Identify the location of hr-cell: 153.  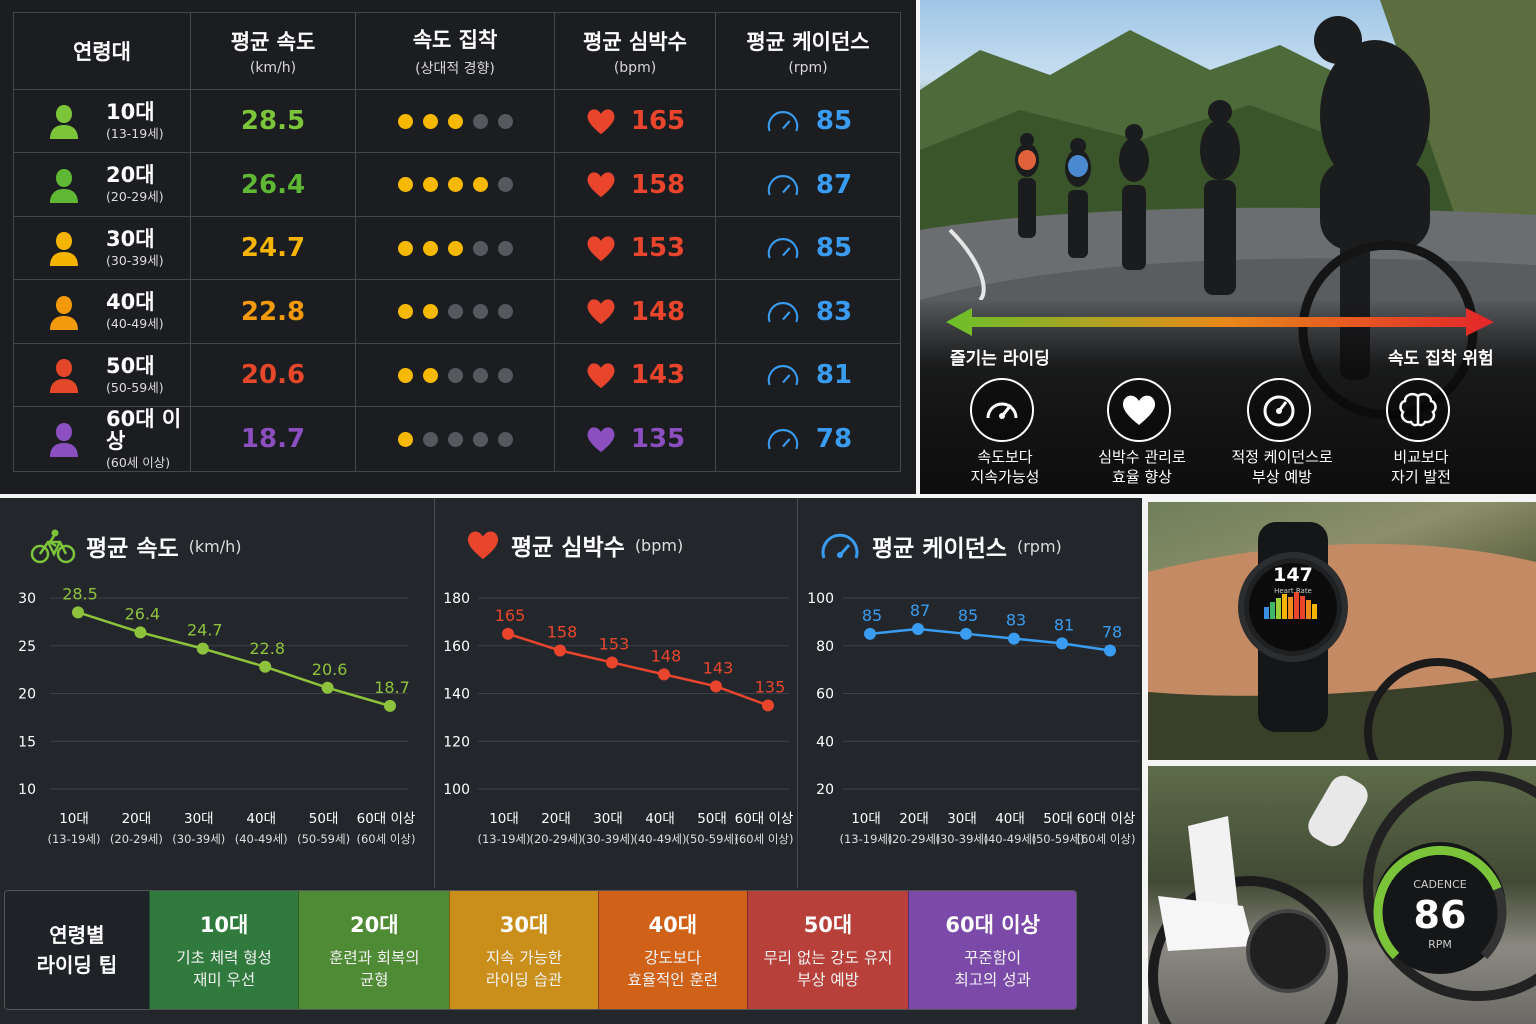
(635, 248).